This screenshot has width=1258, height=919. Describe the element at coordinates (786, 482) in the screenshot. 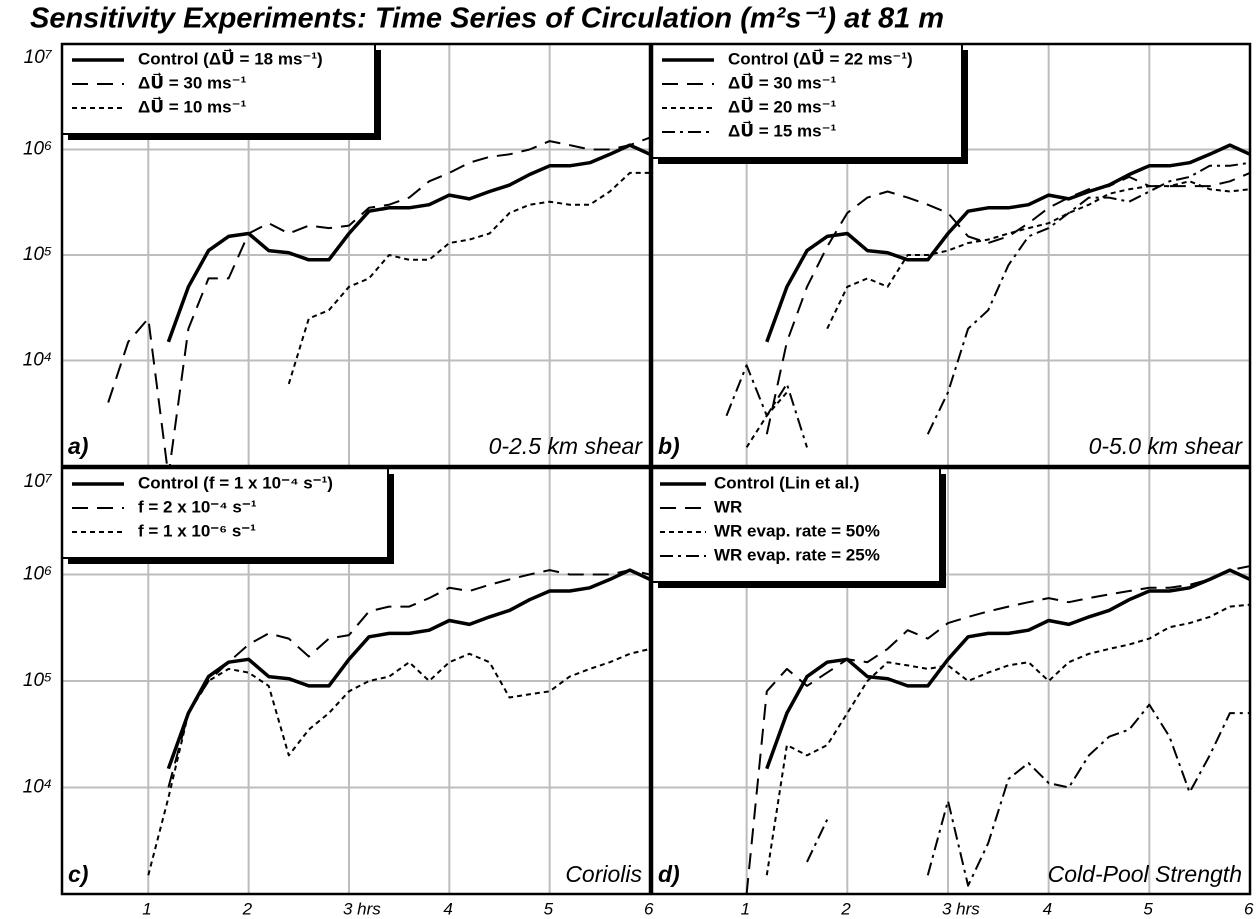

I see `legend-label: Control (Lin et al.)` at that location.